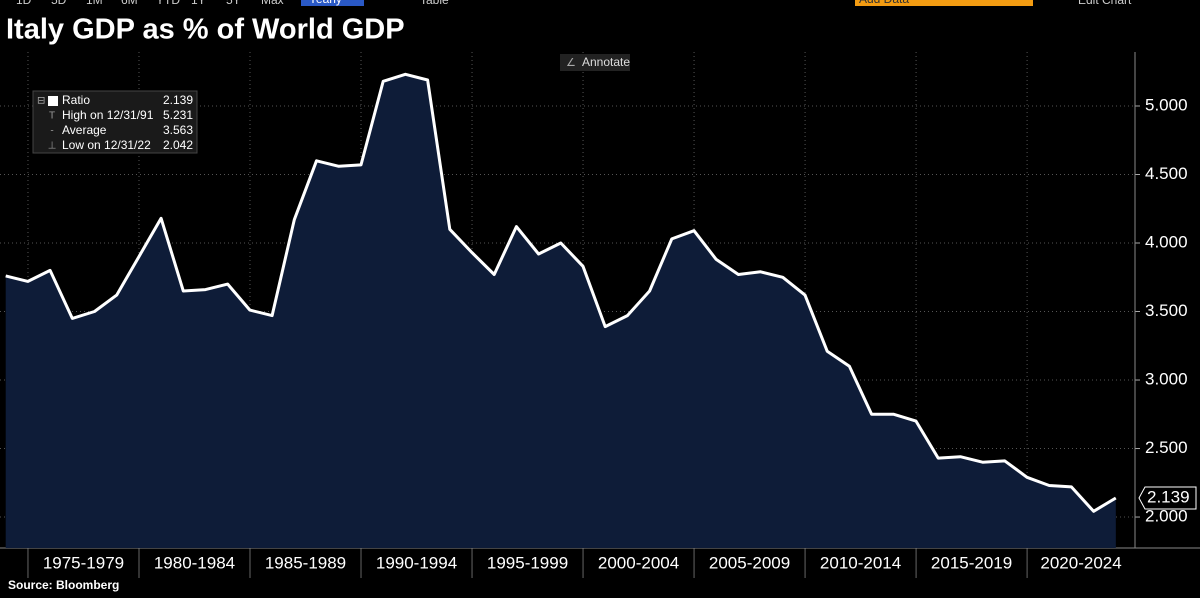 The image size is (1200, 598). What do you see at coordinates (272, 3) in the screenshot?
I see `range-button: Max` at bounding box center [272, 3].